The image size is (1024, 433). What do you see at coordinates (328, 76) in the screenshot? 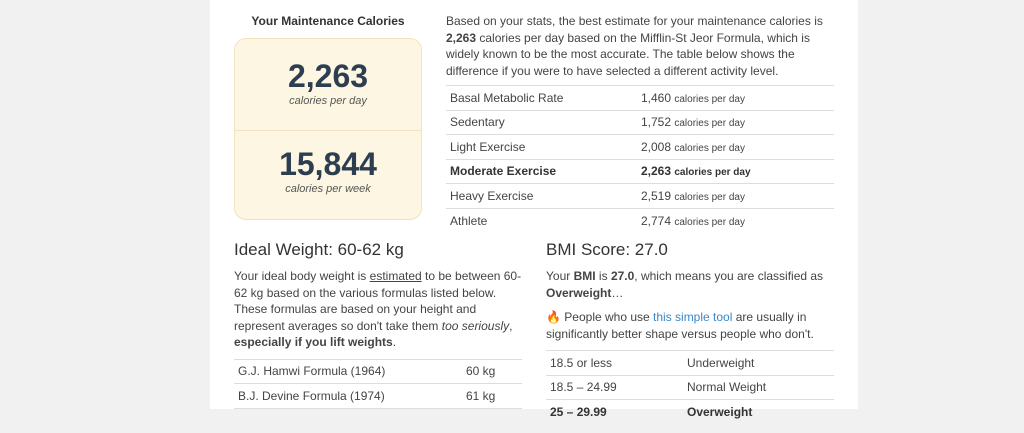
I see `daily-calories: 2,263` at bounding box center [328, 76].